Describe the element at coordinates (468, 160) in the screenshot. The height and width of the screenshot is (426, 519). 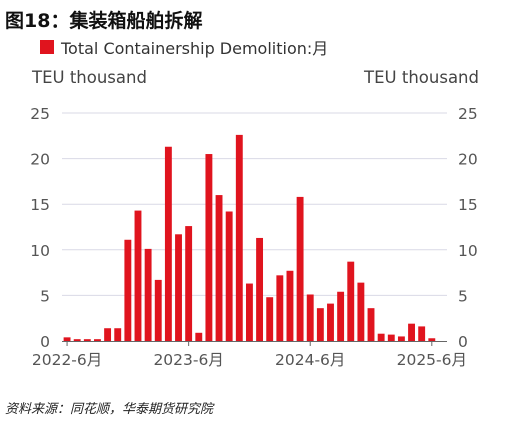
I see `y-tick-label-right: 20` at that location.